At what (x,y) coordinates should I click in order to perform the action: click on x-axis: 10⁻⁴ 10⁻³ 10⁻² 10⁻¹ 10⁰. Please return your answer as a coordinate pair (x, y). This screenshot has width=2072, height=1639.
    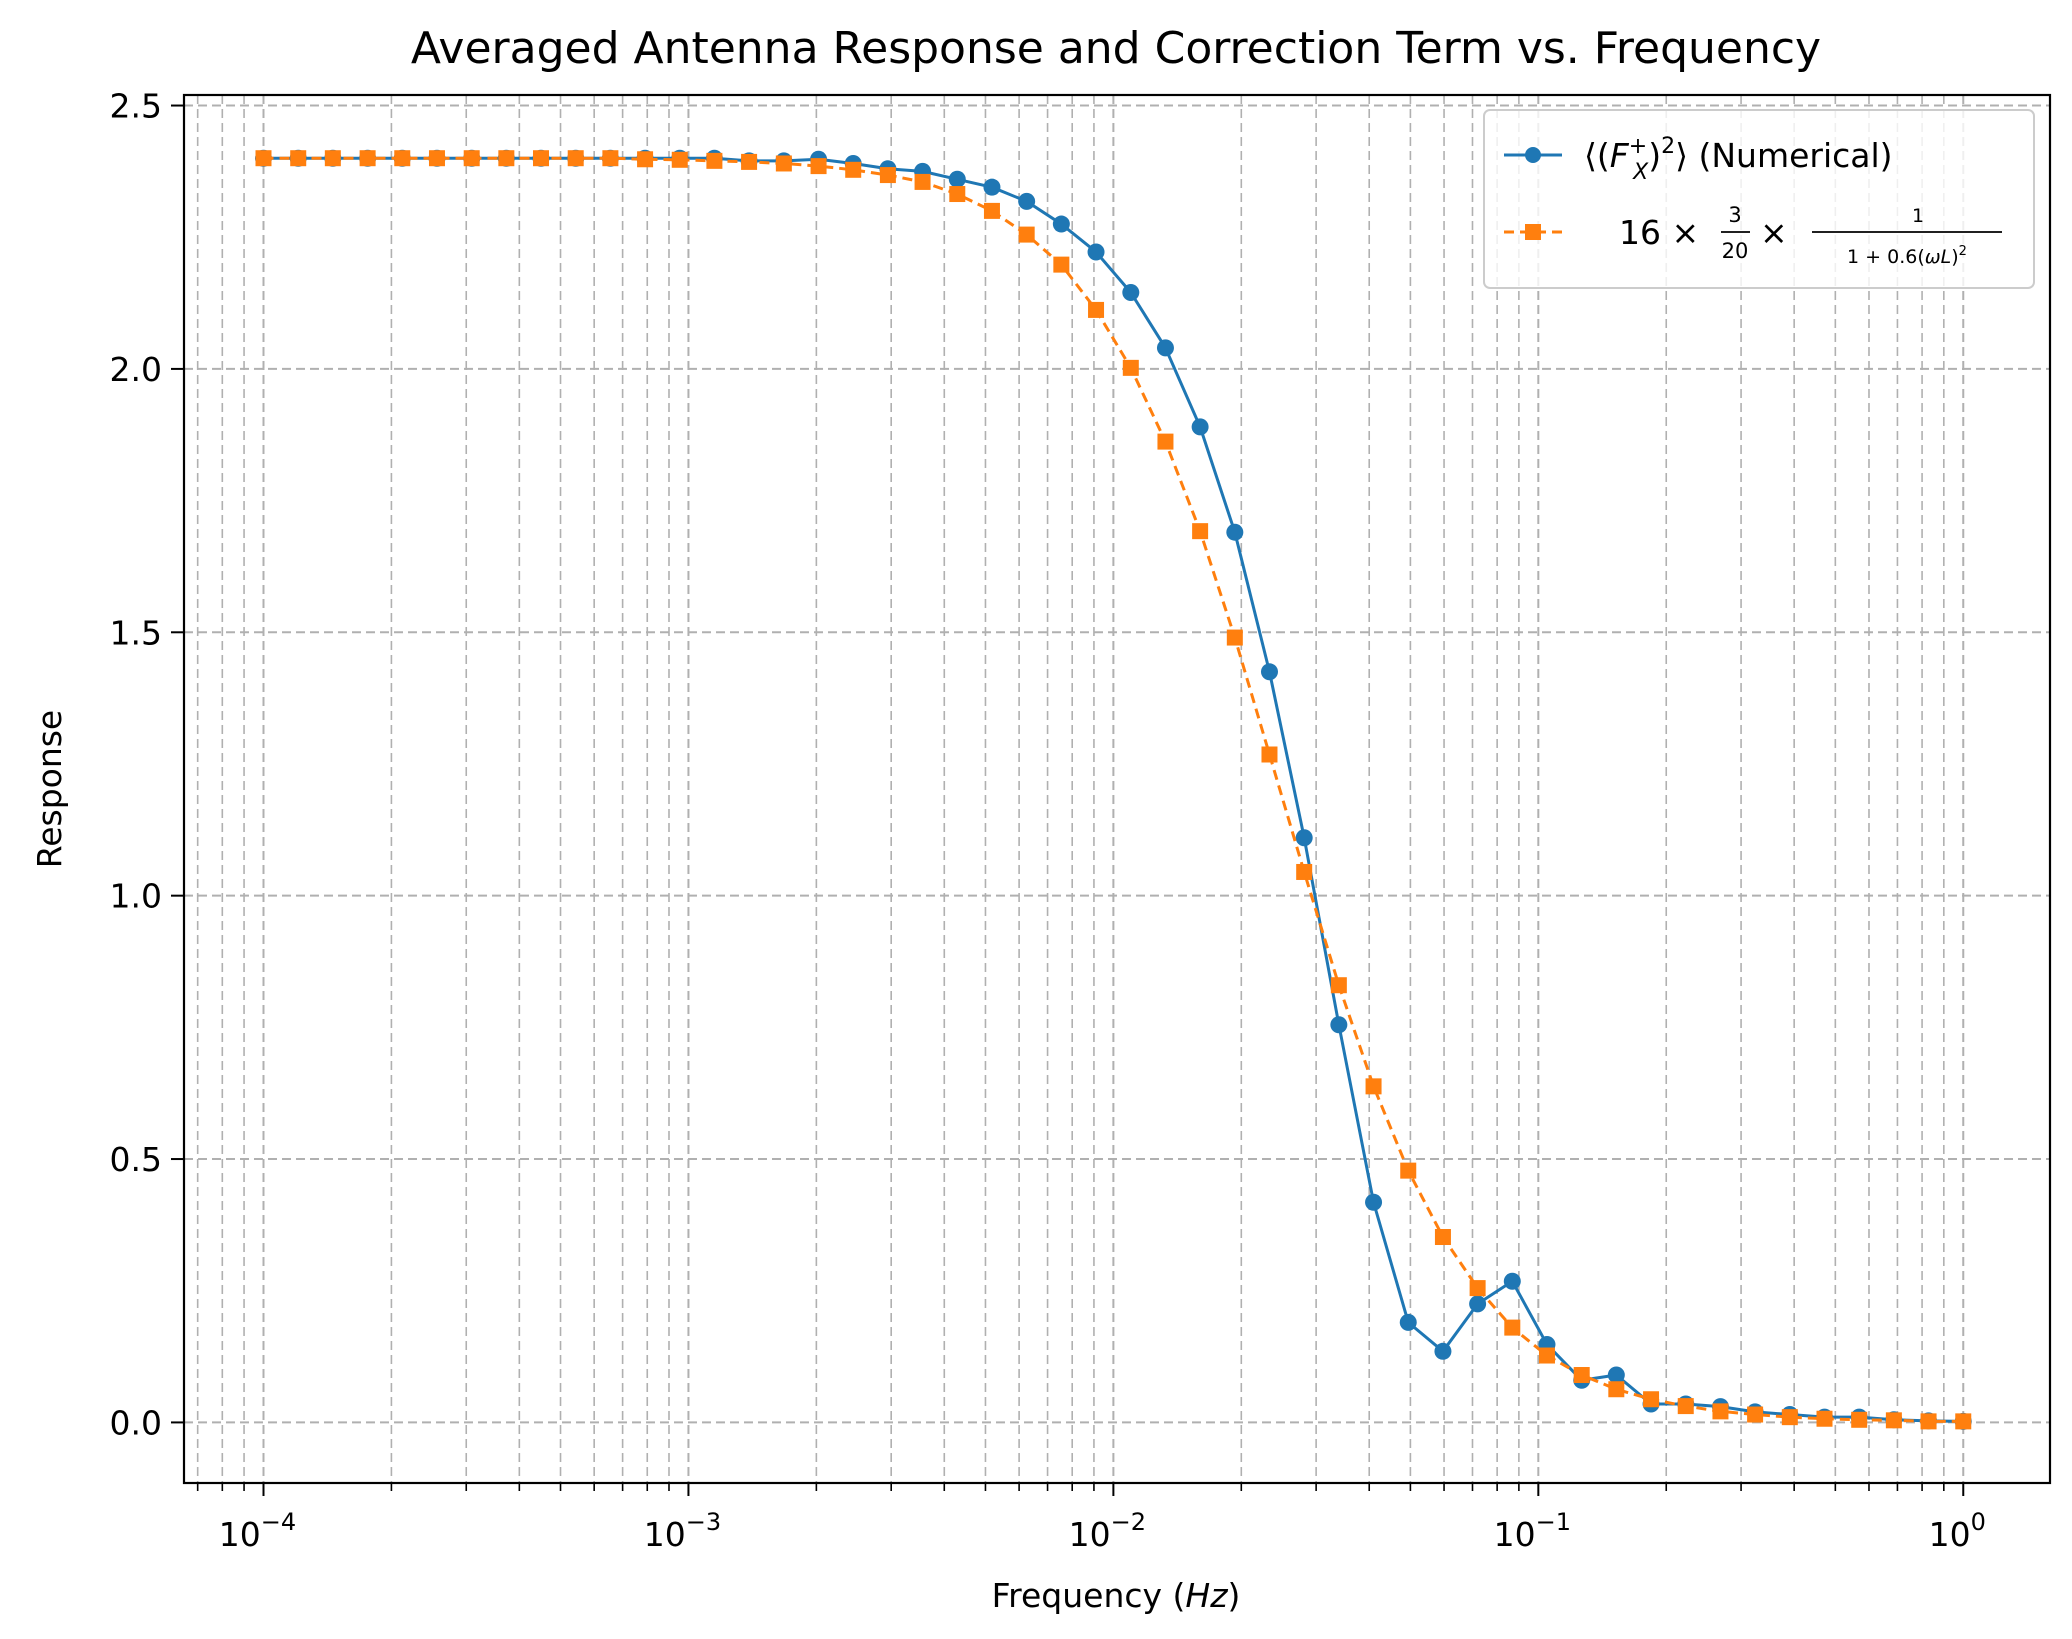
    Looking at the image, I should click on (1091, 1518).